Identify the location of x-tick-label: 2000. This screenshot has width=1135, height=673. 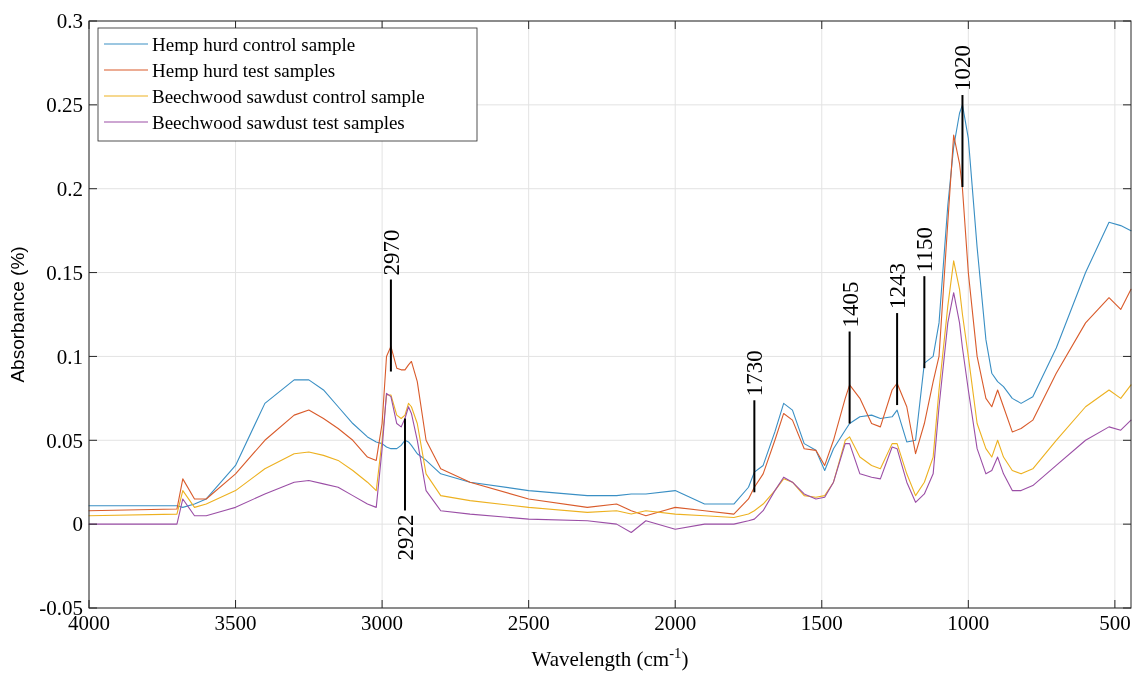
(675, 623).